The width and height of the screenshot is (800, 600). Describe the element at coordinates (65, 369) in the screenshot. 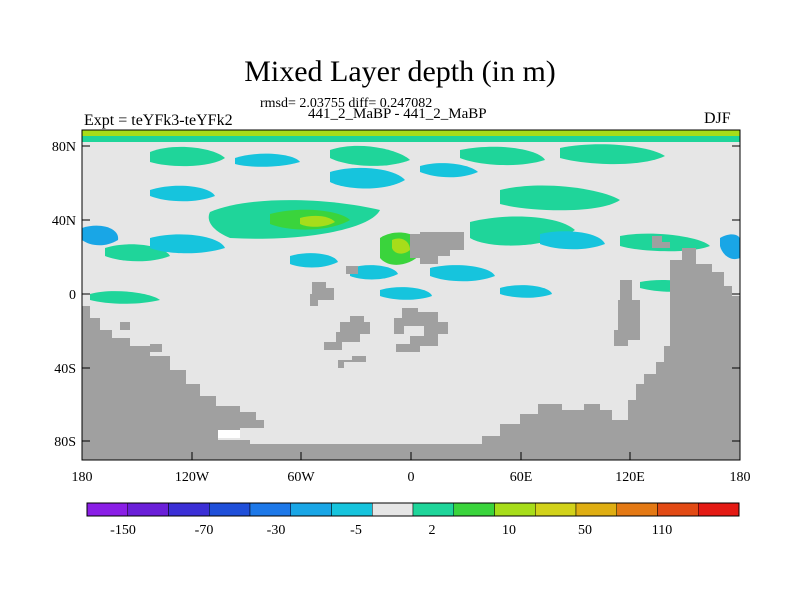

I see `lat-label-40s: 40S` at that location.